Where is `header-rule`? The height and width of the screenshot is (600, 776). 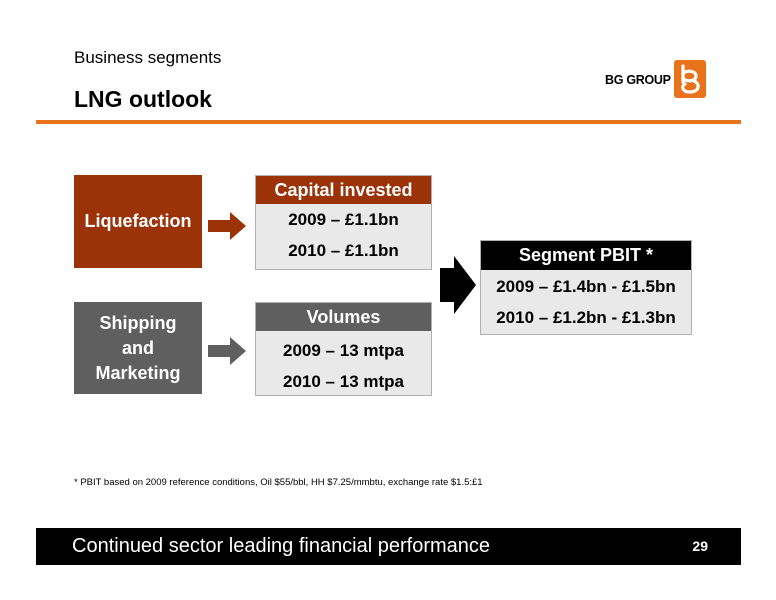 header-rule is located at coordinates (388, 122).